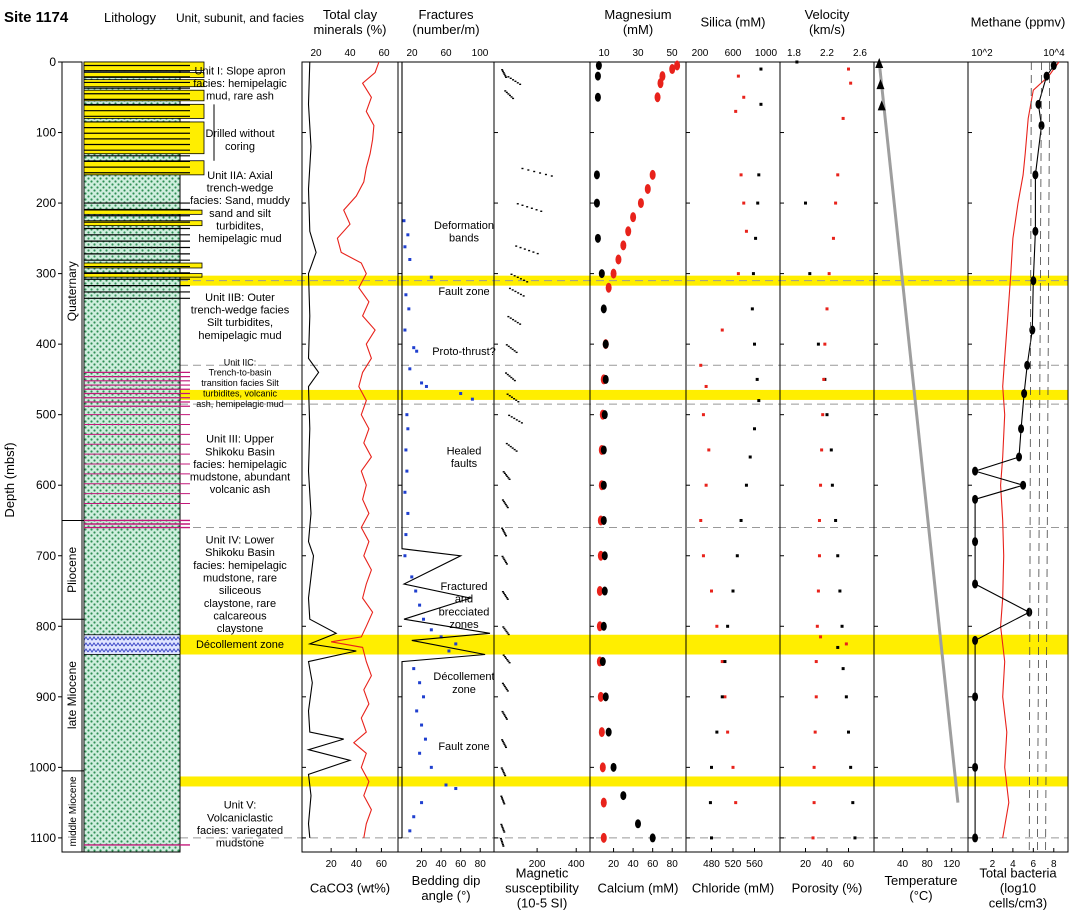 This screenshot has width=1070, height=920. I want to click on panel-magsus, so click(542, 457).